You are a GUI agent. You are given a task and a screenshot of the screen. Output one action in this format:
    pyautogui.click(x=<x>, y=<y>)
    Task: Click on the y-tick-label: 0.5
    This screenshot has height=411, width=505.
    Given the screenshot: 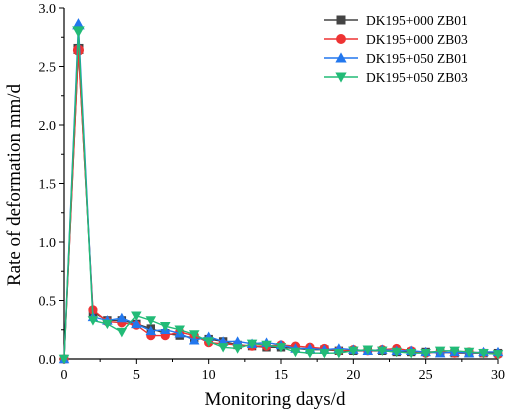 What is the action you would take?
    pyautogui.click(x=48, y=302)
    